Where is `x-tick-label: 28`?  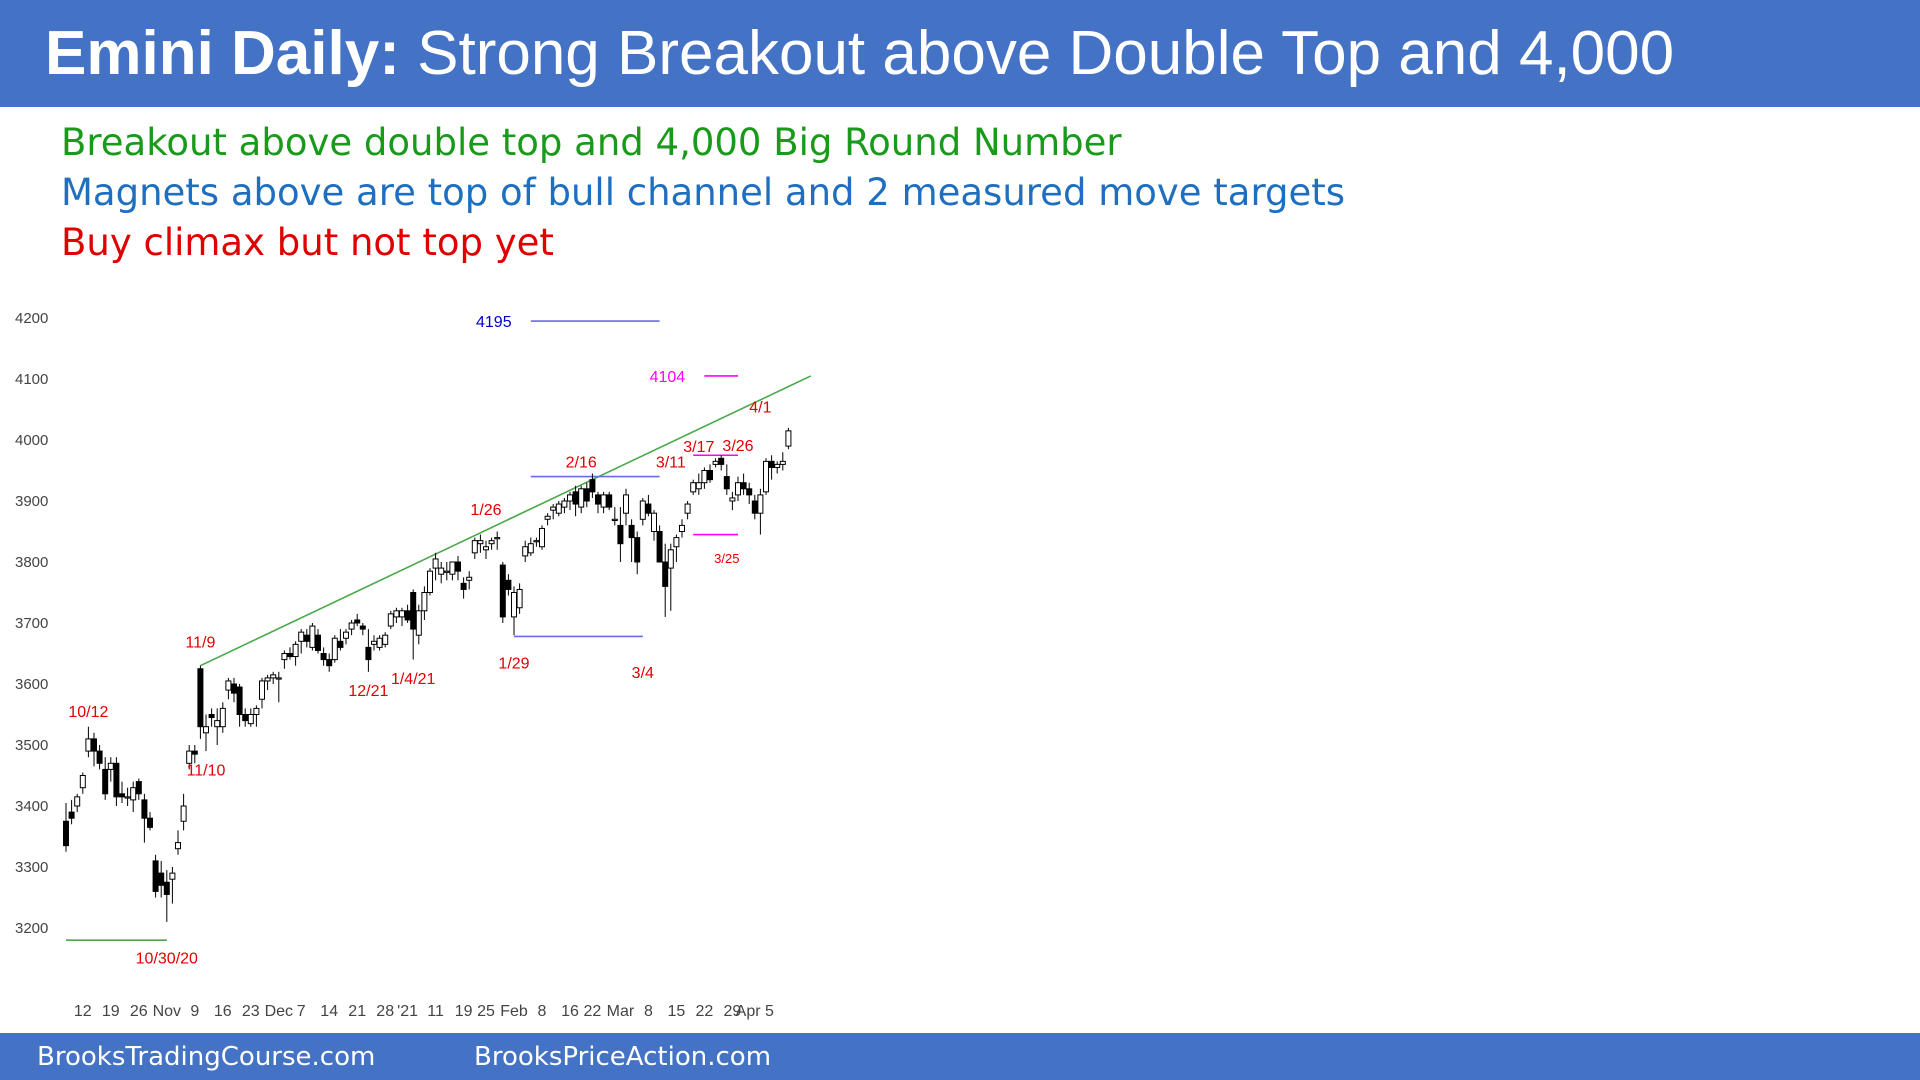 x-tick-label: 28 is located at coordinates (385, 1011).